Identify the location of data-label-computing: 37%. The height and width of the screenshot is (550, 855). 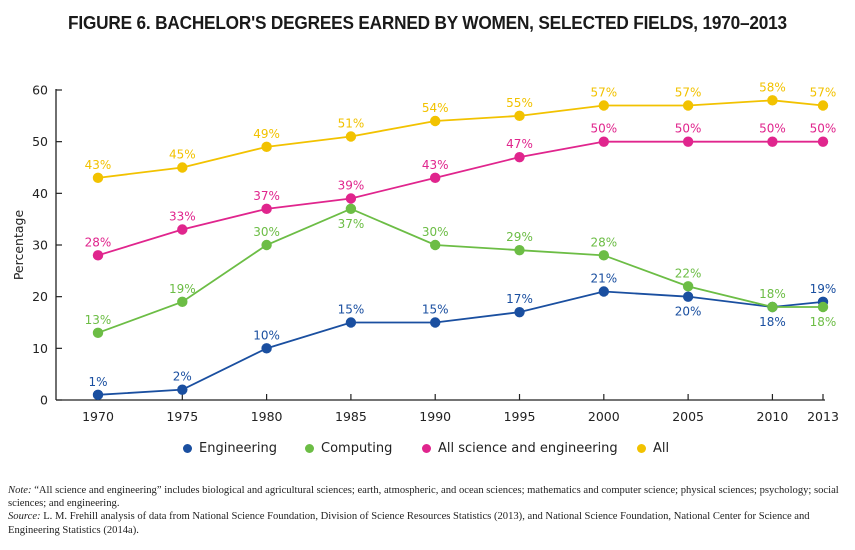
(351, 224).